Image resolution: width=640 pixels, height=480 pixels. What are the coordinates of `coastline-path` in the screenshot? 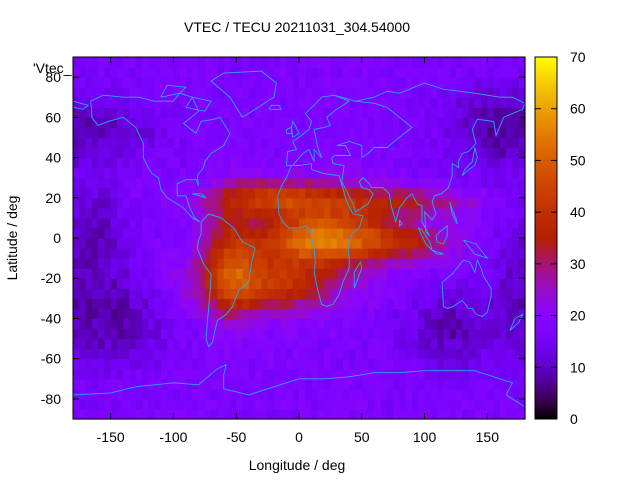 It's located at (453, 213).